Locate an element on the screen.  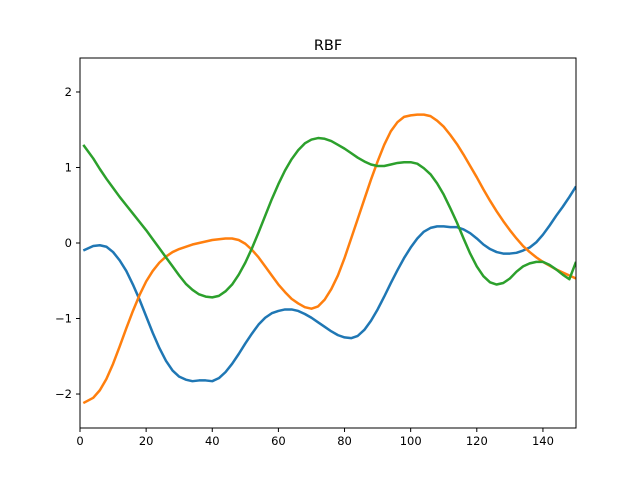
x-axis: 0 20 40 60 80 100 120 140 is located at coordinates (315, 438).